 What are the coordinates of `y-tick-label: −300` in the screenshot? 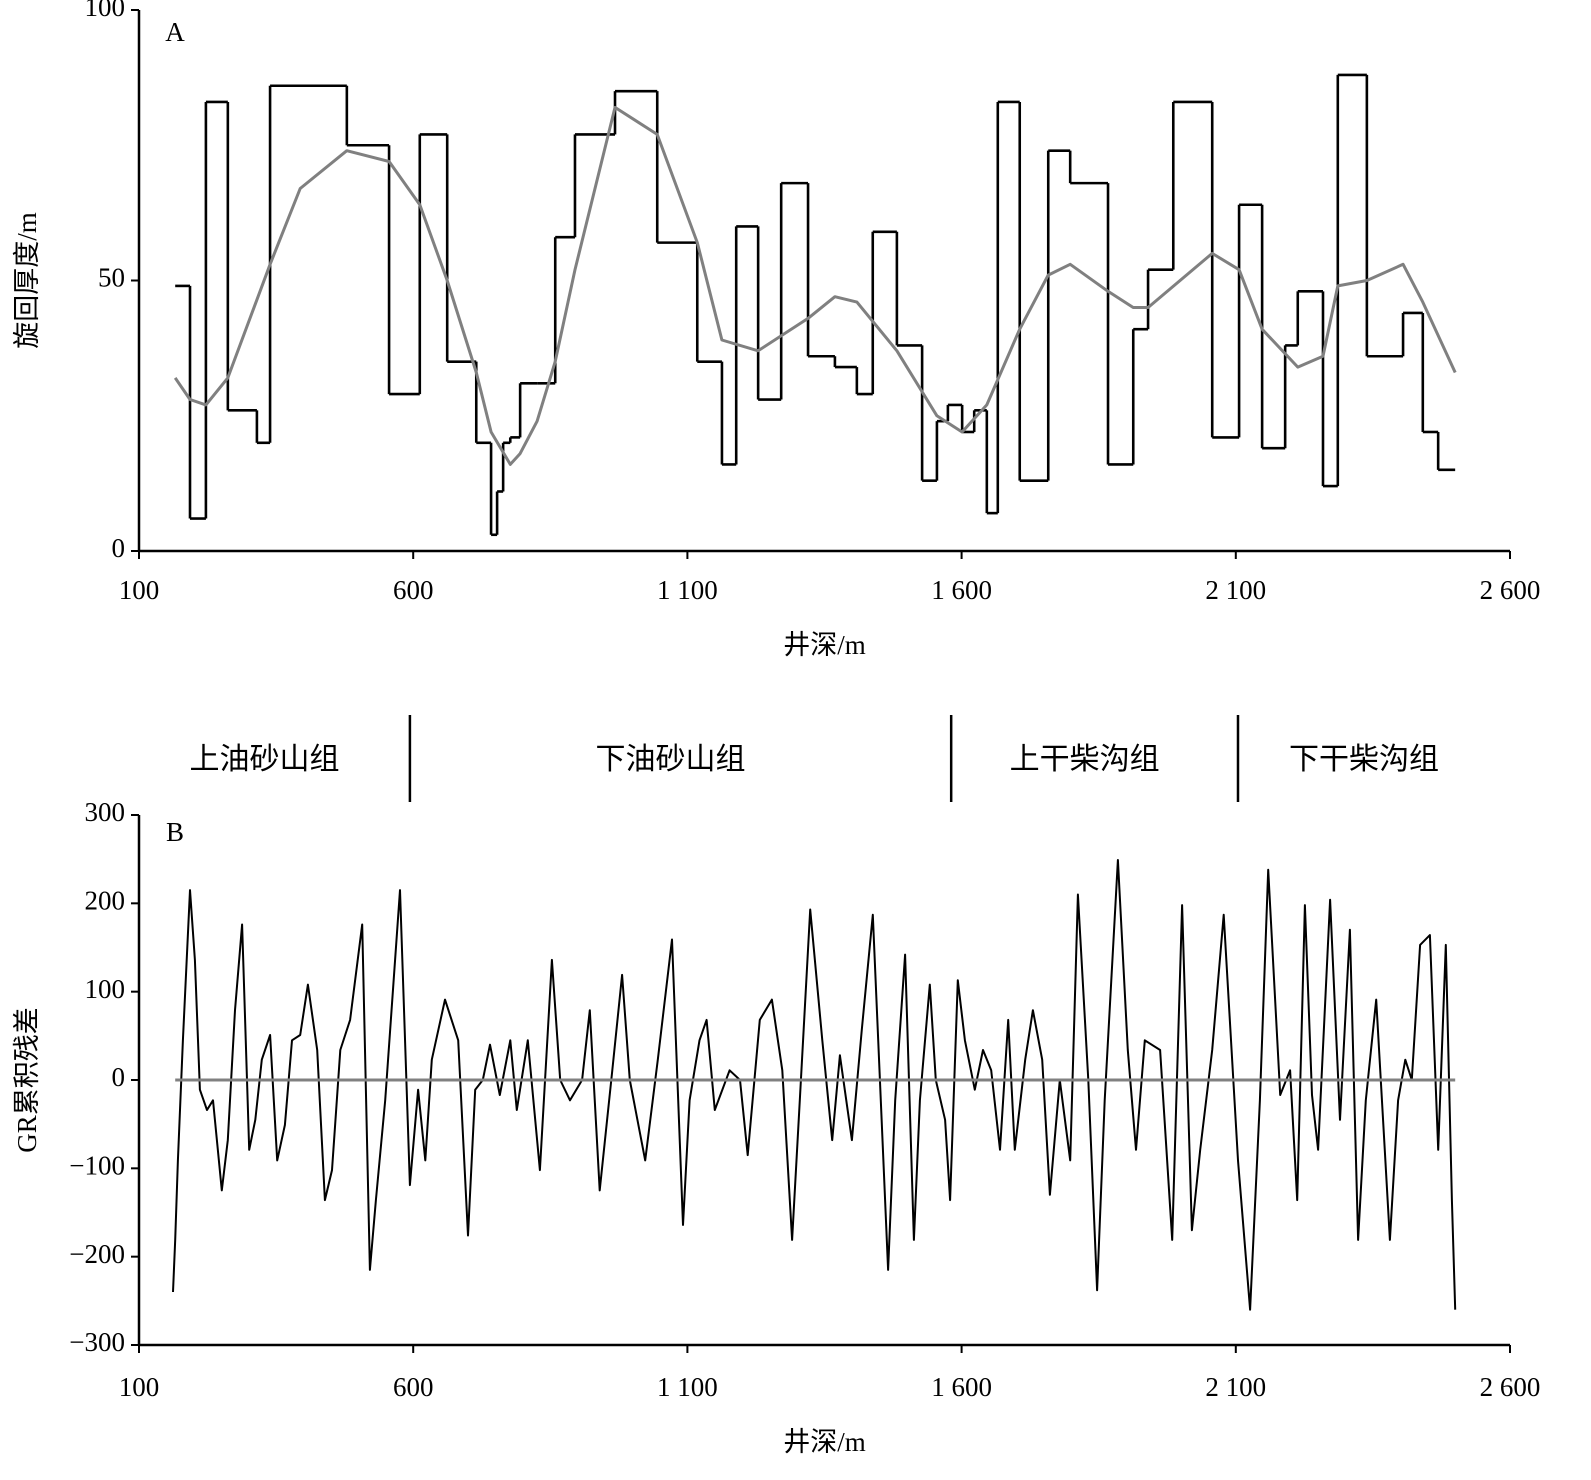 It's located at (97, 1342).